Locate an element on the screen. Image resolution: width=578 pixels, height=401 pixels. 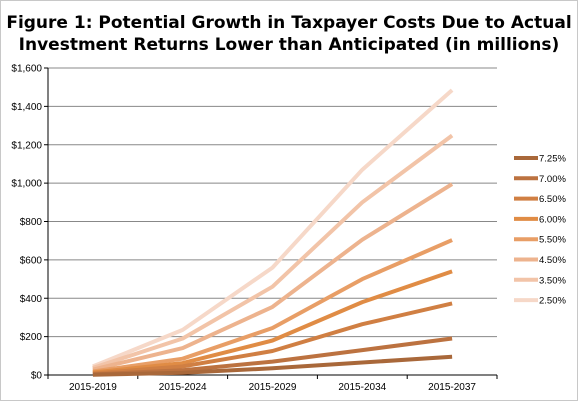
y-tick-label: $600 is located at coordinates (31, 260).